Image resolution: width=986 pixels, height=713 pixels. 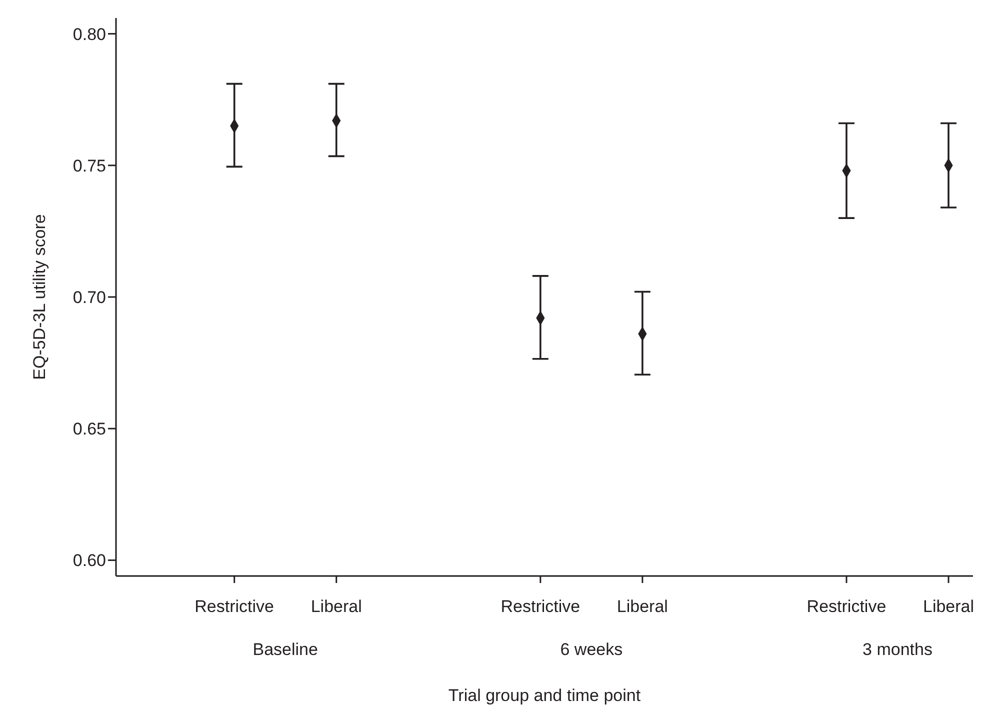 What do you see at coordinates (285, 650) in the screenshot?
I see `text: Baseline` at bounding box center [285, 650].